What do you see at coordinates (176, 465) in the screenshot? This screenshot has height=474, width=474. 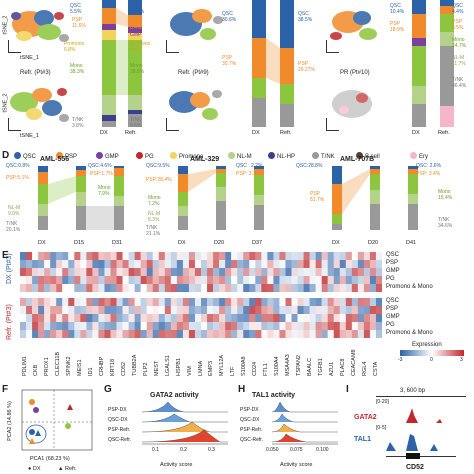 I see `gata2-xlabel: Activity score` at bounding box center [176, 465].